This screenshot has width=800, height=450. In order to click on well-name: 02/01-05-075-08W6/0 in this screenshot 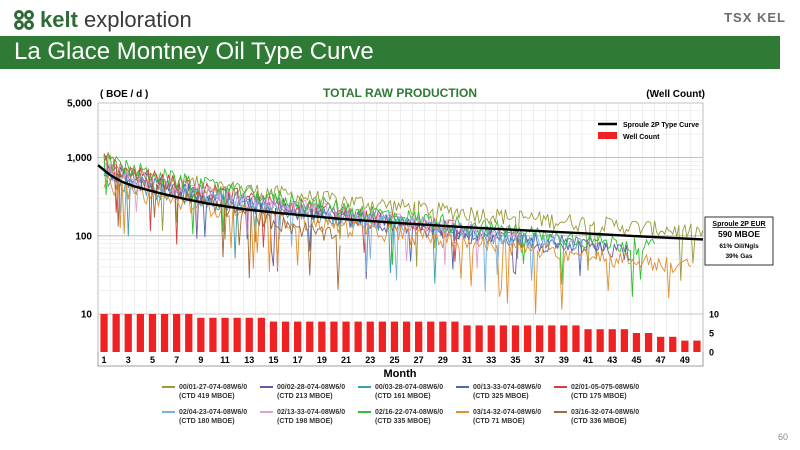, I will do `click(605, 387)`.